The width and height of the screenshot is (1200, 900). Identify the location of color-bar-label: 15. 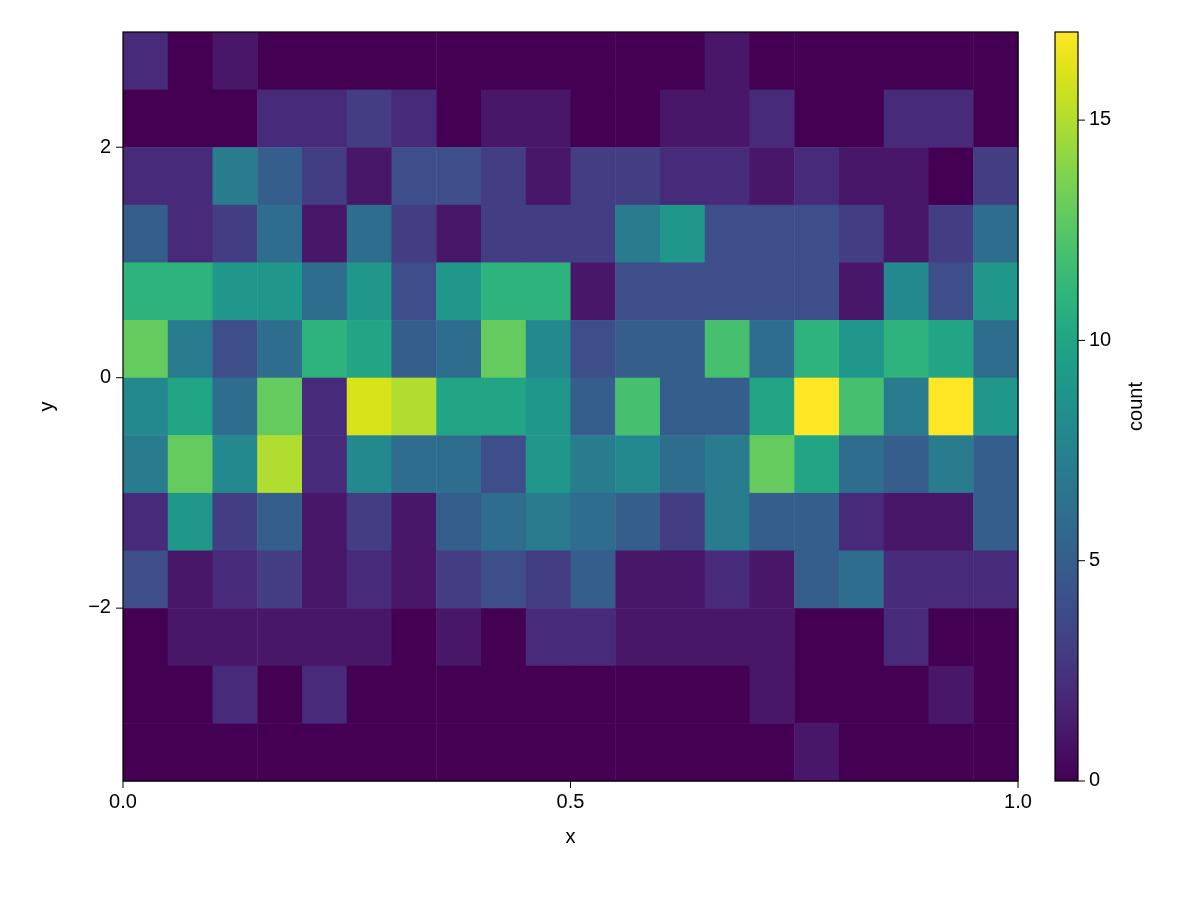
(1100, 118).